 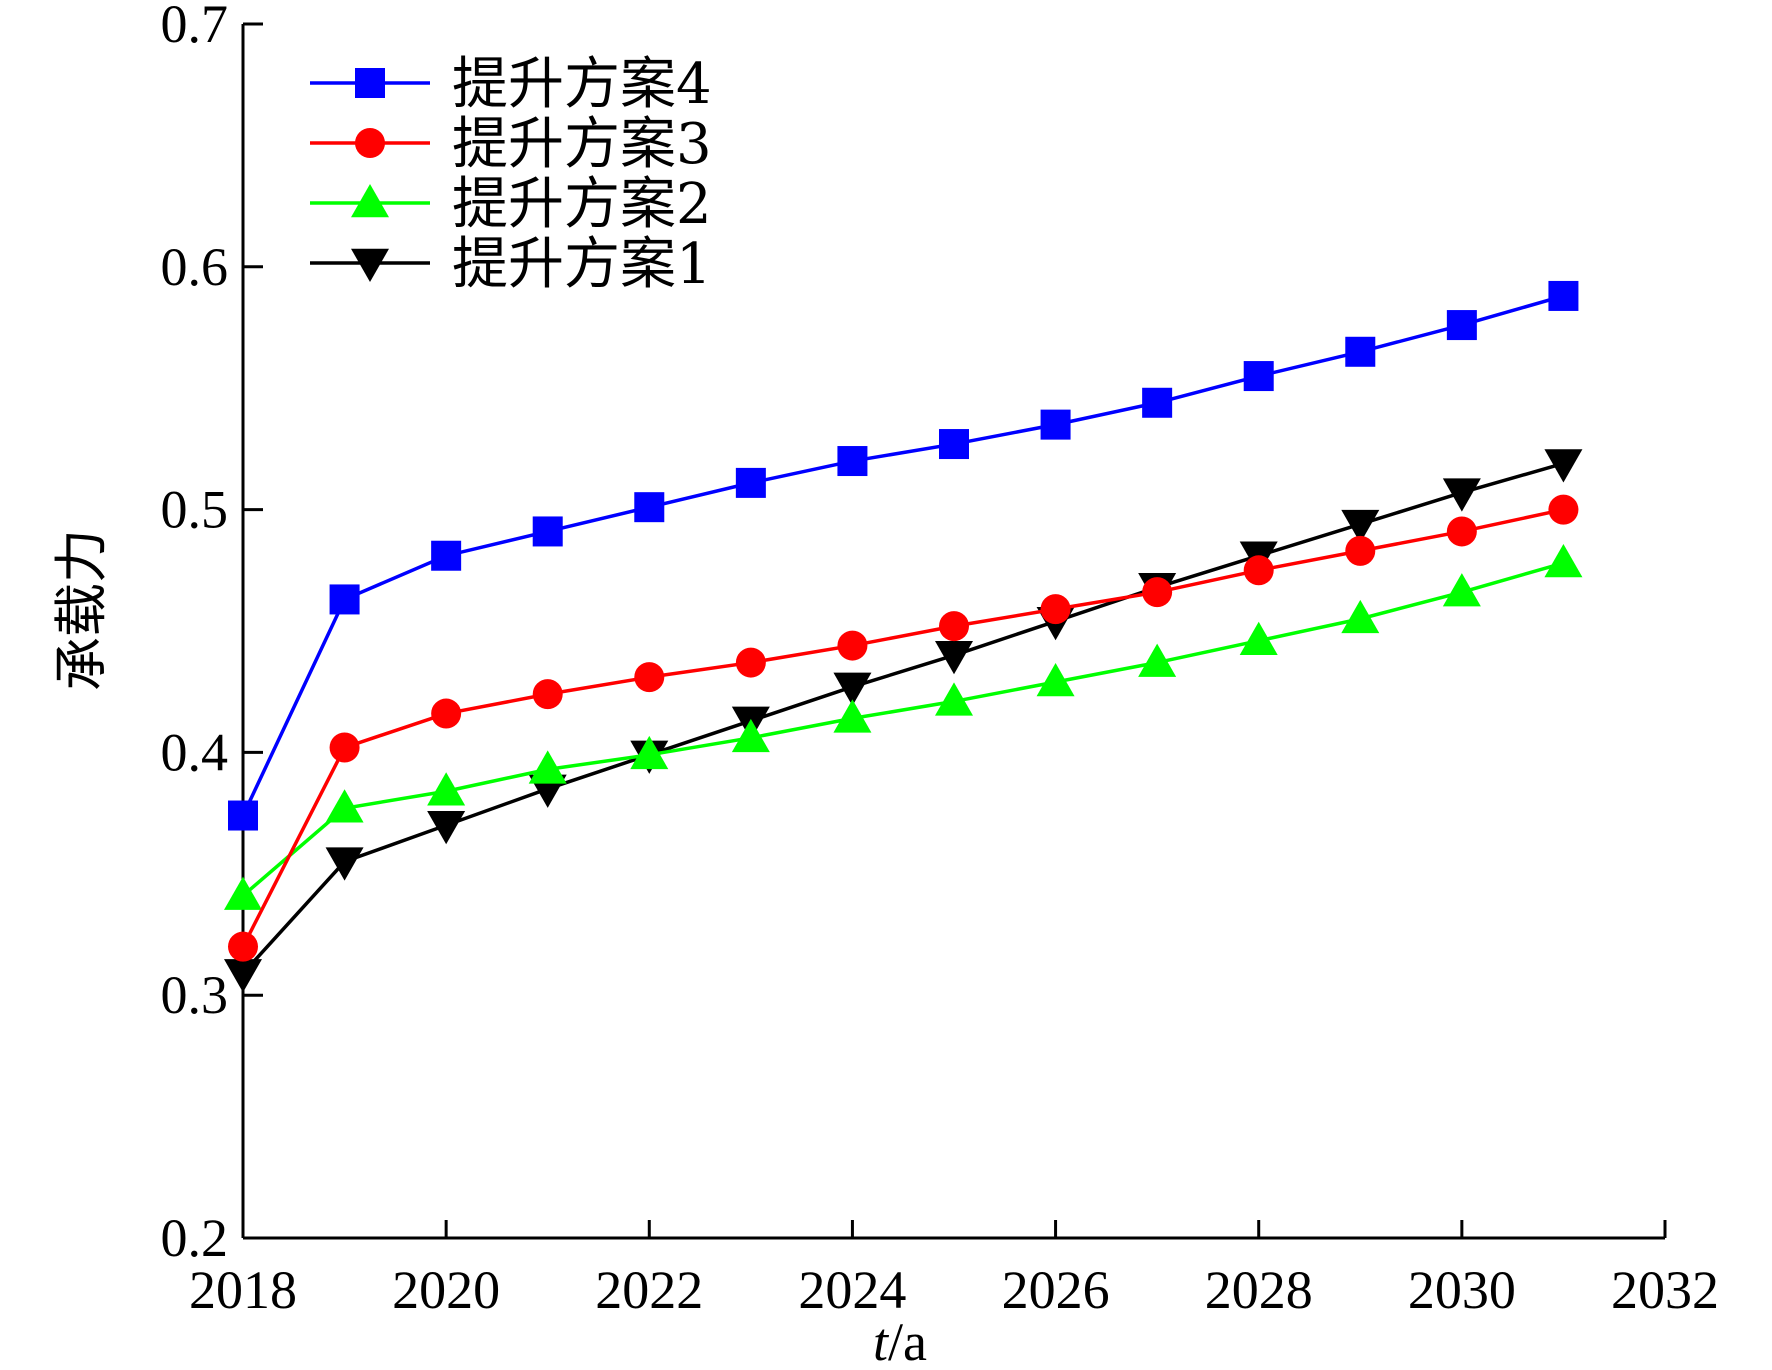 What do you see at coordinates (195, 27) in the screenshot?
I see `y-tick-label: 0.7` at bounding box center [195, 27].